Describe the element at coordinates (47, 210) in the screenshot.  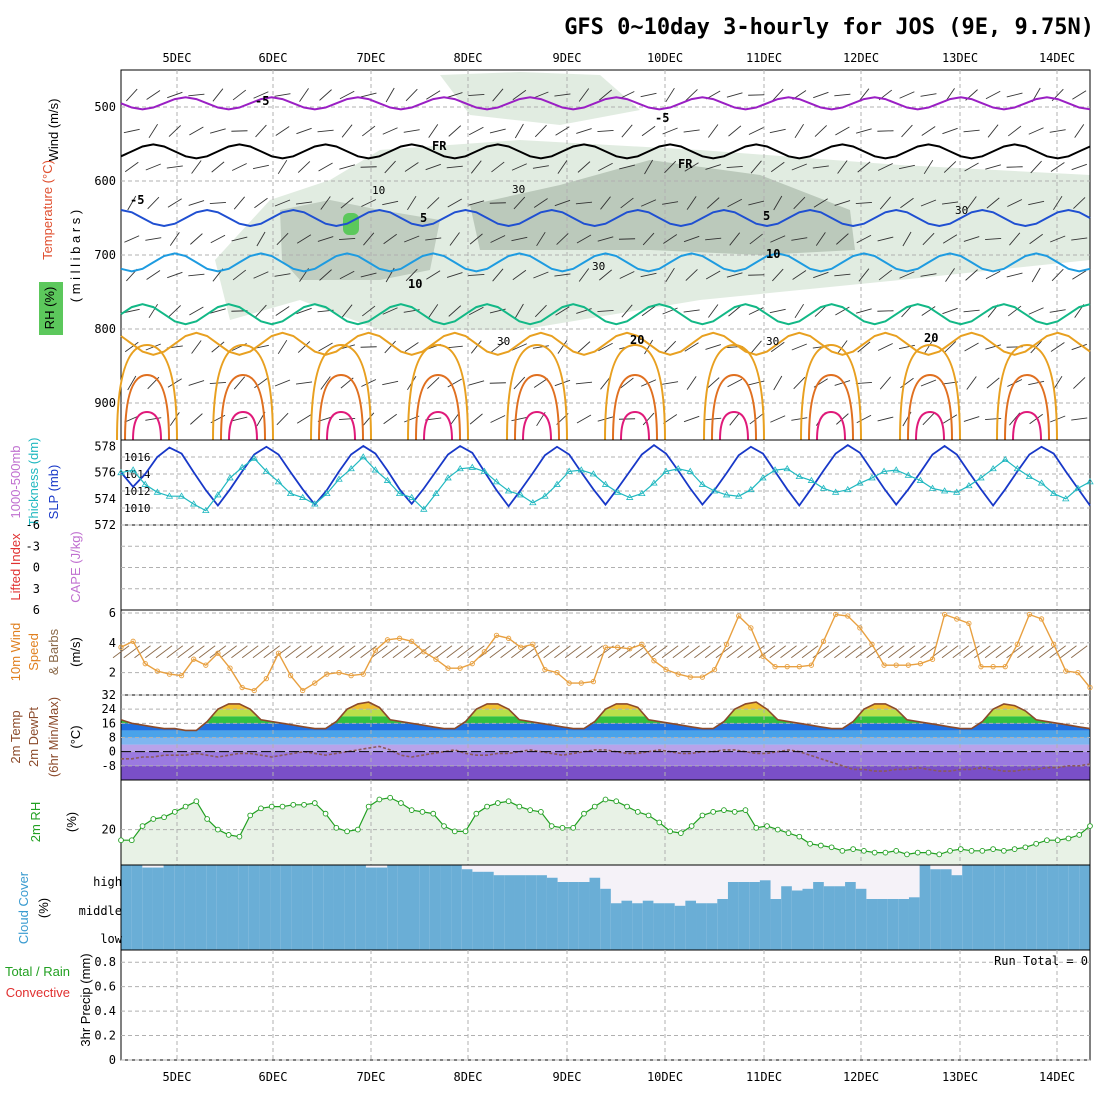
I see `temperature-axis-label: Temperature (°C)` at that location.